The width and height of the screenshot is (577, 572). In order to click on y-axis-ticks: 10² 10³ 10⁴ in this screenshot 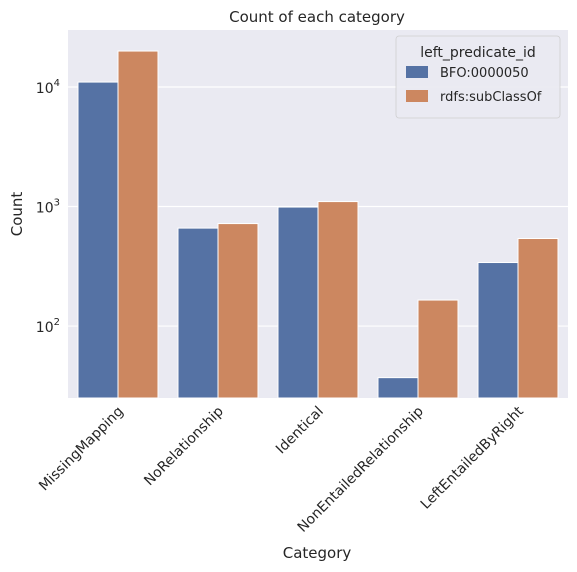, I will do `click(48, 207)`.